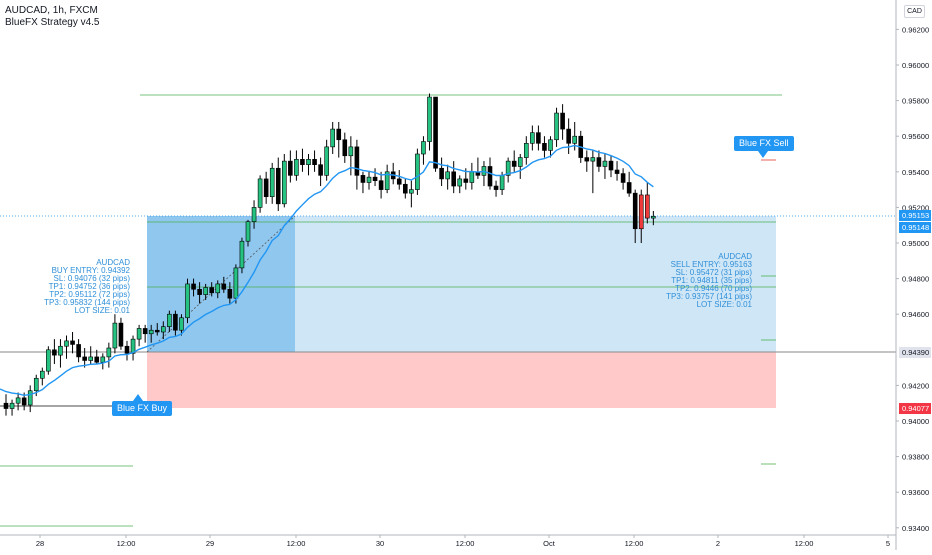 The image size is (932, 555). Describe the element at coordinates (914, 11) in the screenshot. I see `currency-badge: CAD` at that location.